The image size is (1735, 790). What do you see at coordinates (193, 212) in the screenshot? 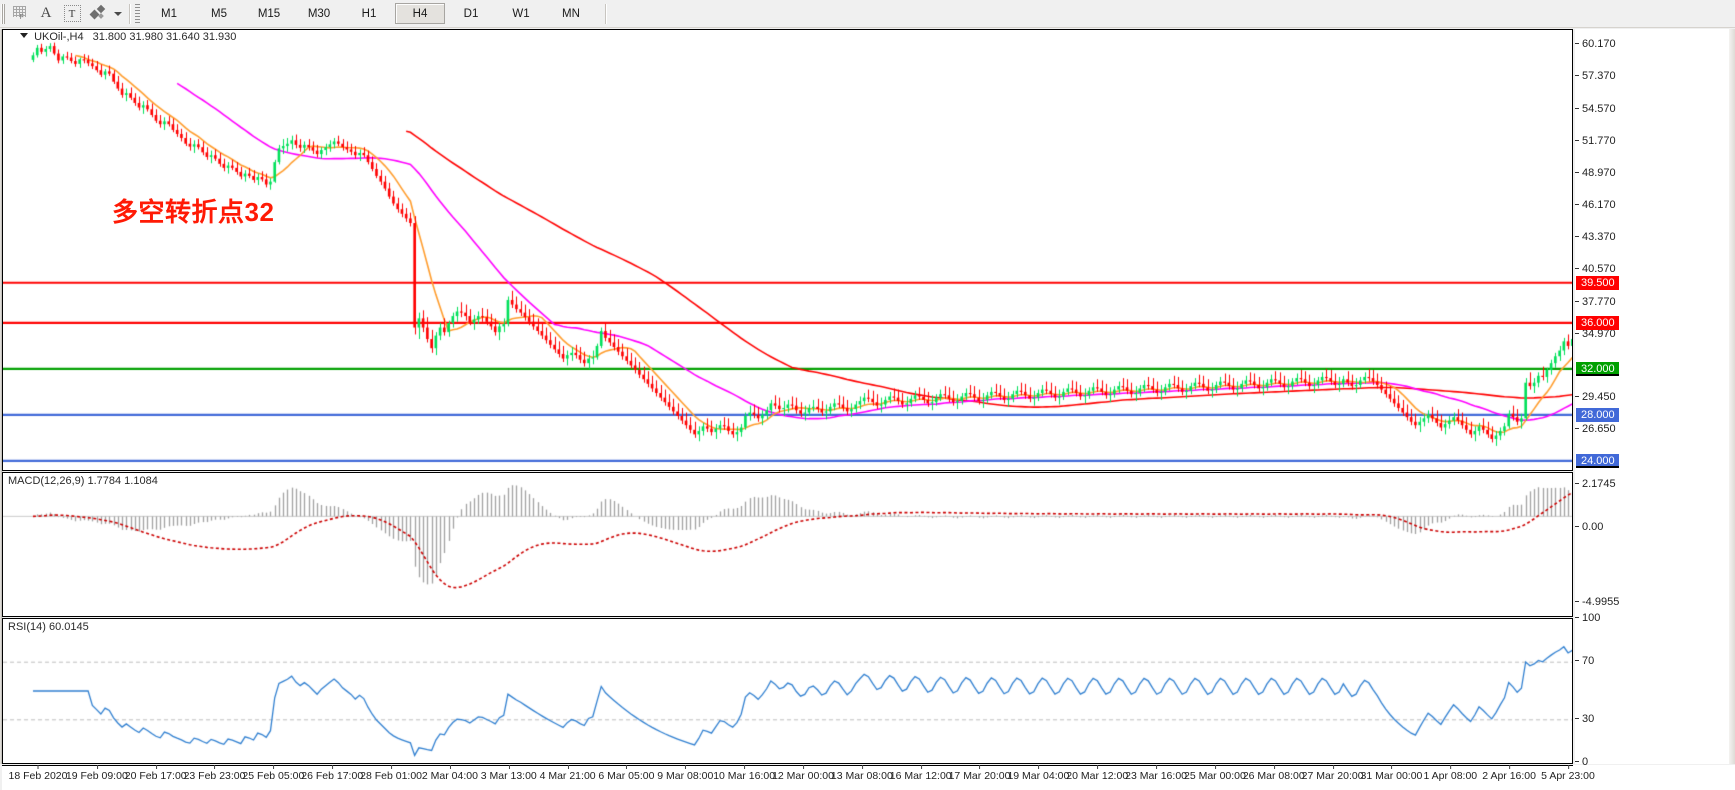
I see `chart-annotation-text: 多空转折点32` at bounding box center [193, 212].